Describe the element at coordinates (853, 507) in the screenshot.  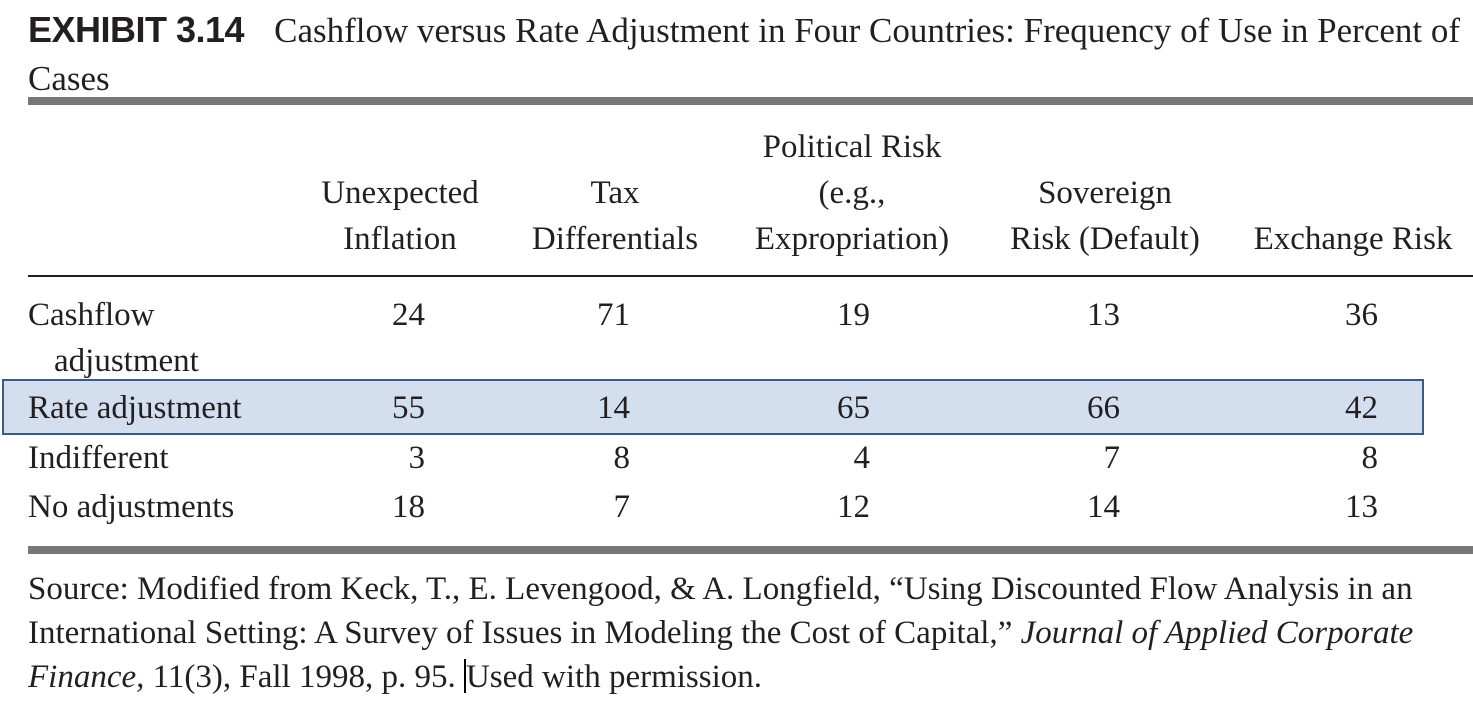
I see `table-cell: 12` at that location.